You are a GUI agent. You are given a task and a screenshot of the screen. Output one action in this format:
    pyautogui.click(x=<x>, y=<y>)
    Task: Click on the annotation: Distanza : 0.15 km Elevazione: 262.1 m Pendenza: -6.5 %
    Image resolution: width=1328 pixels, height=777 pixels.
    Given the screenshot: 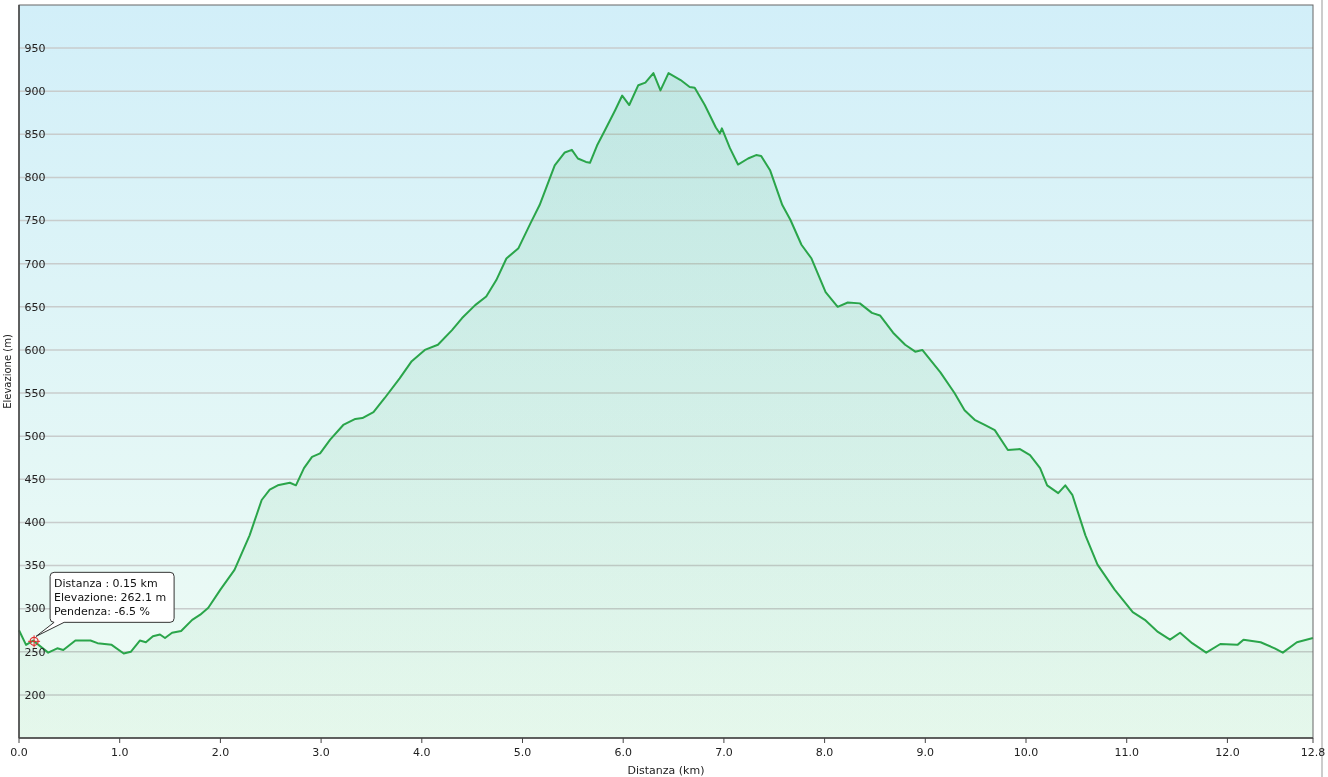 What is the action you would take?
    pyautogui.click(x=110, y=598)
    